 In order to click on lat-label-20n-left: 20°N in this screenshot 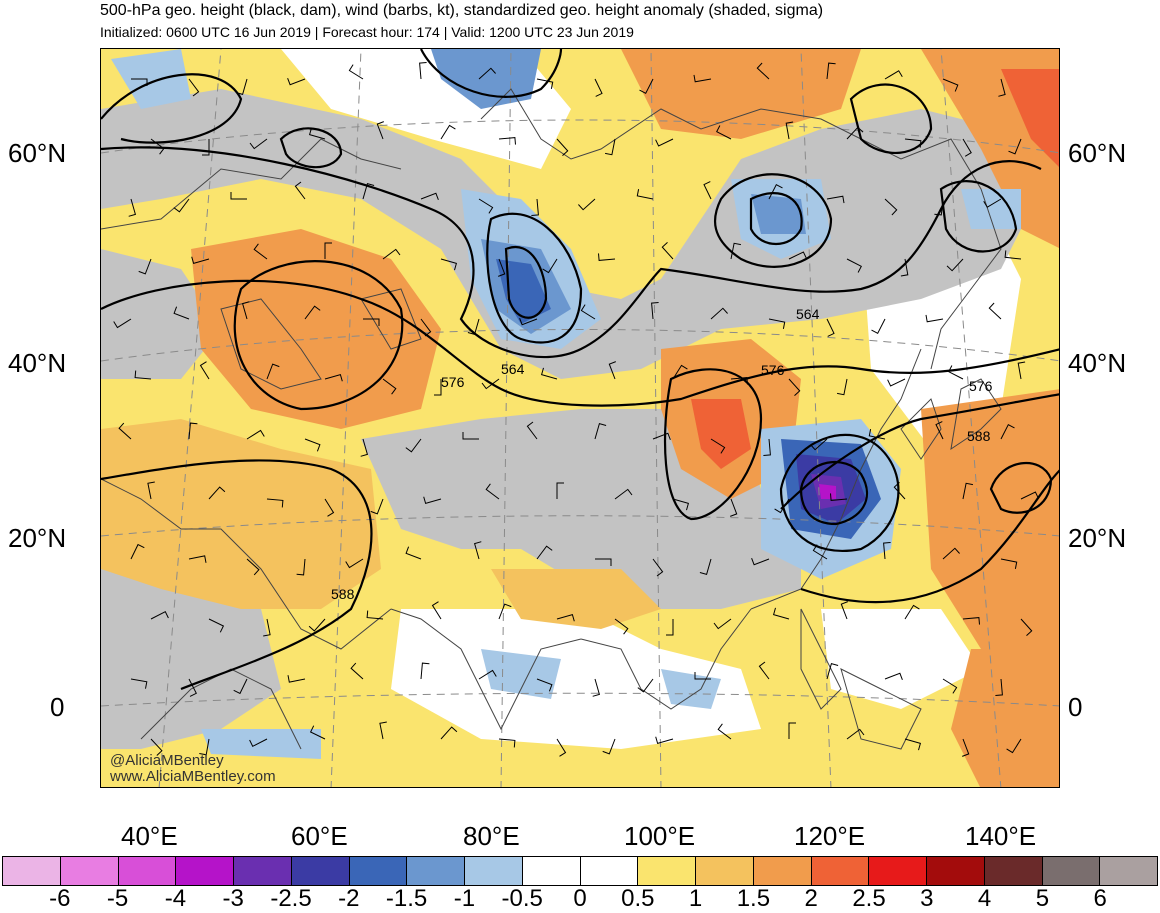, I will do `click(37, 538)`.